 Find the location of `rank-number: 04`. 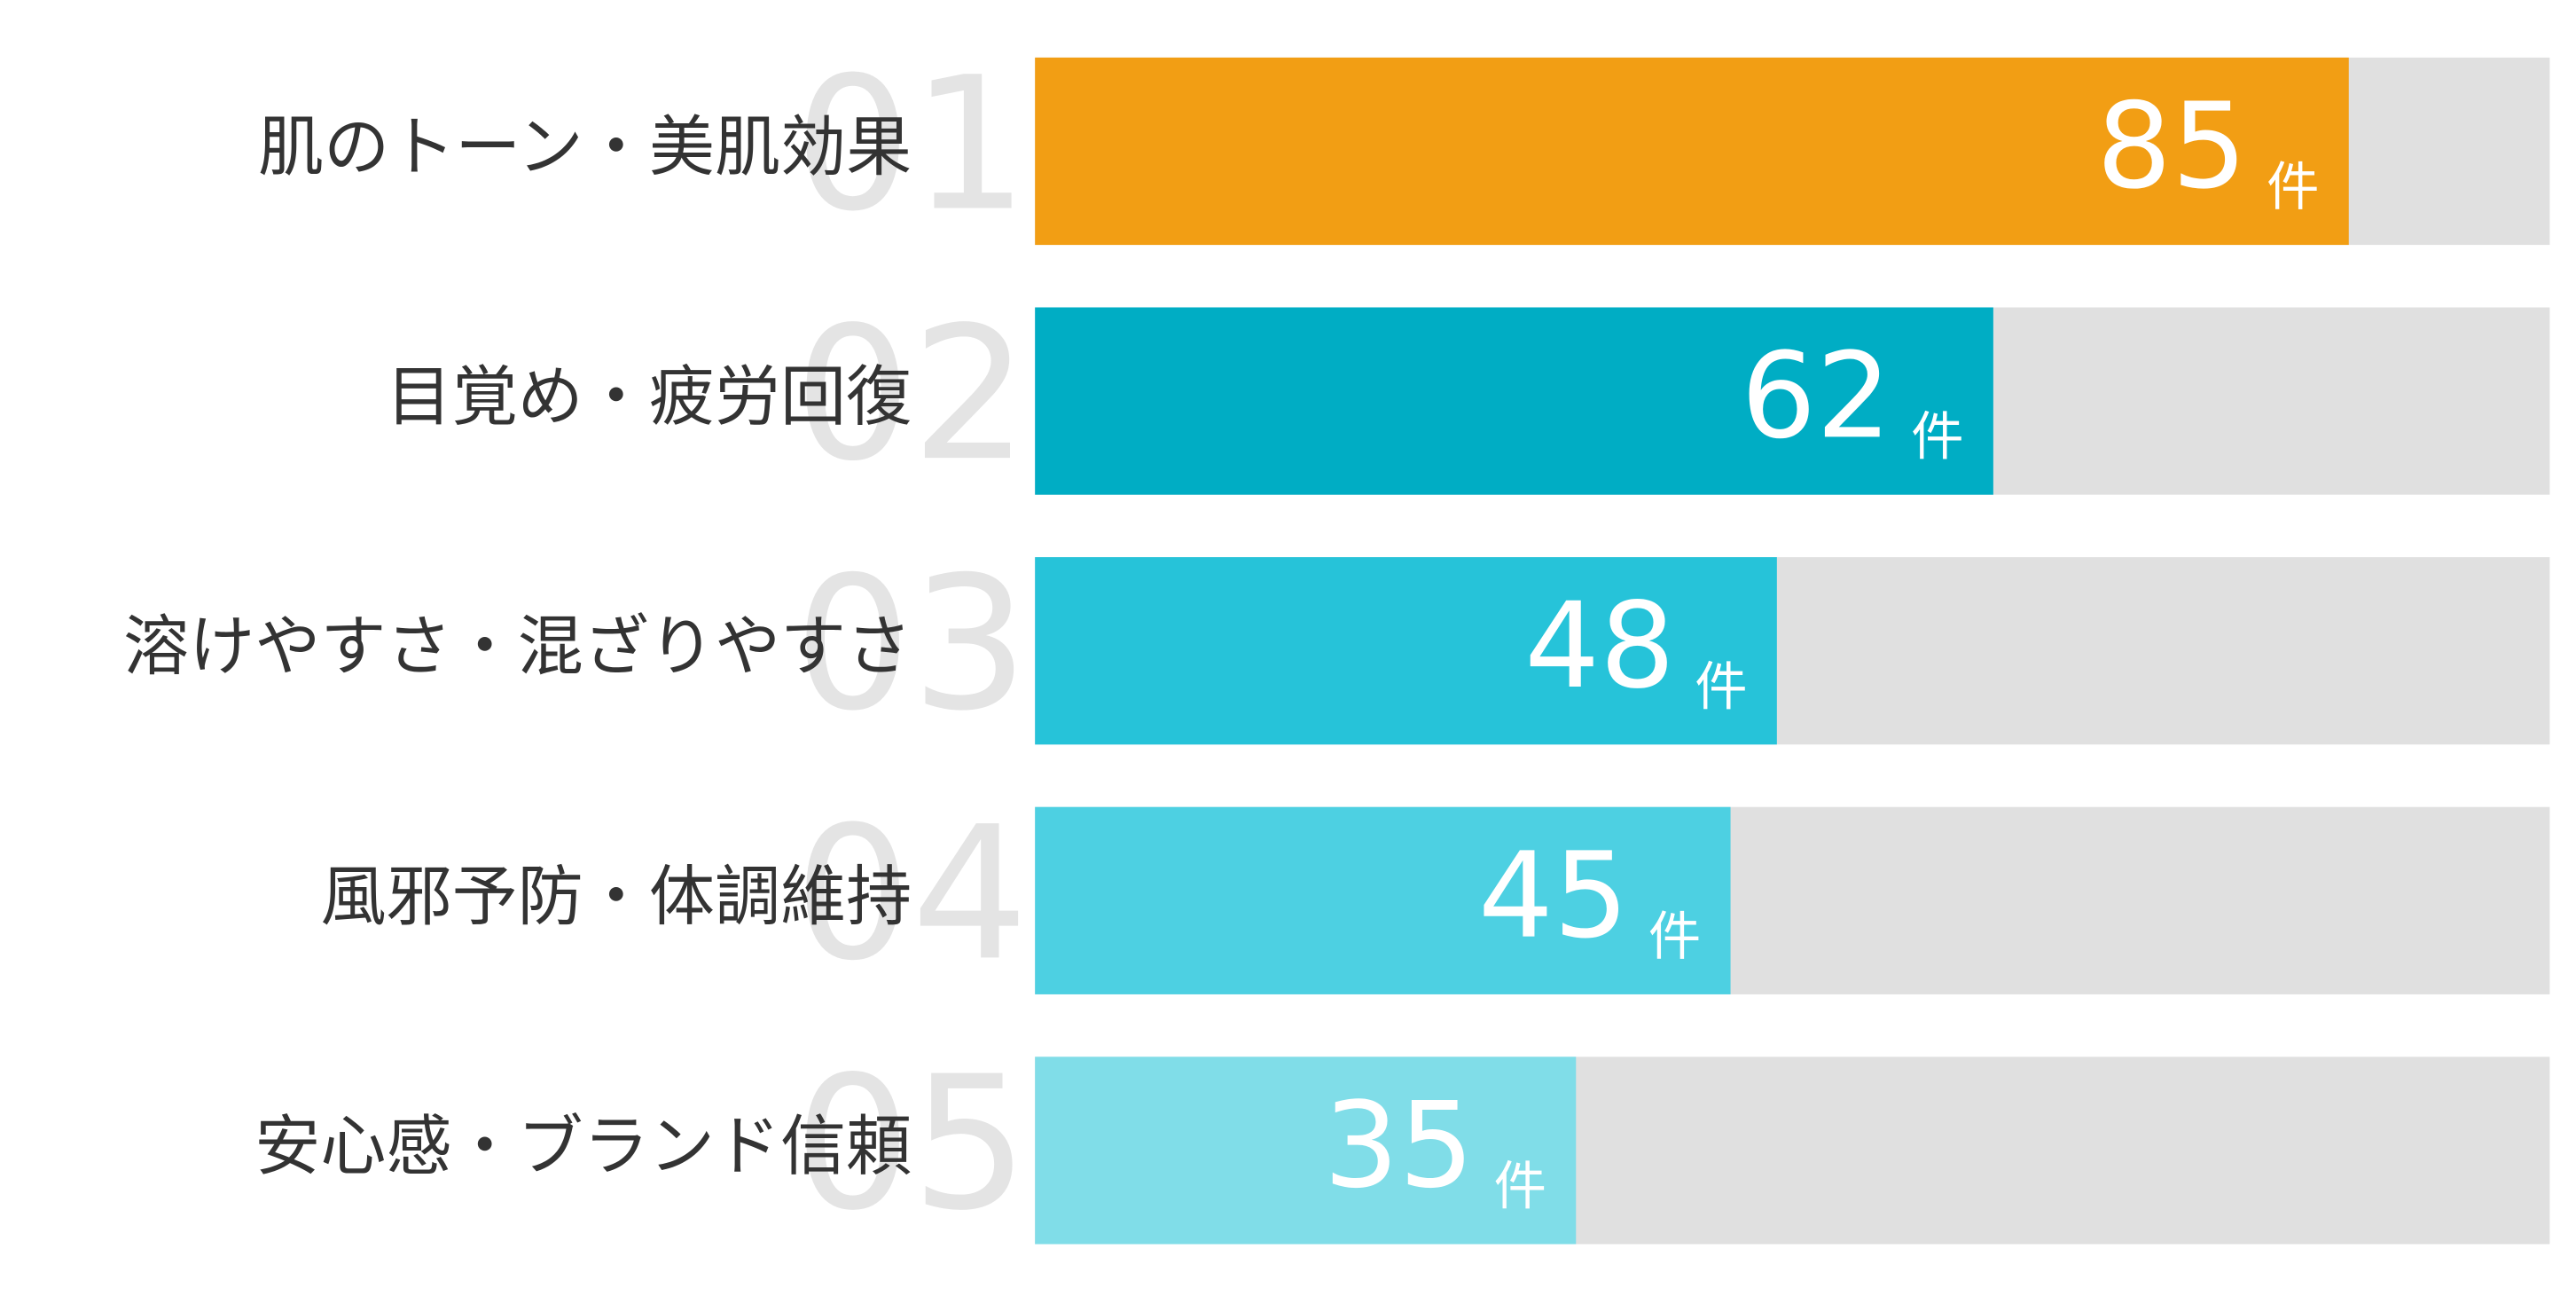

rank-number: 04 is located at coordinates (912, 894).